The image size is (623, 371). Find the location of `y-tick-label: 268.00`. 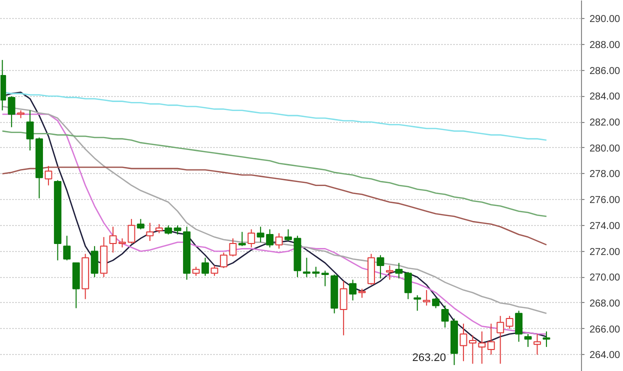

y-tick-label: 268.00 is located at coordinates (605, 304).